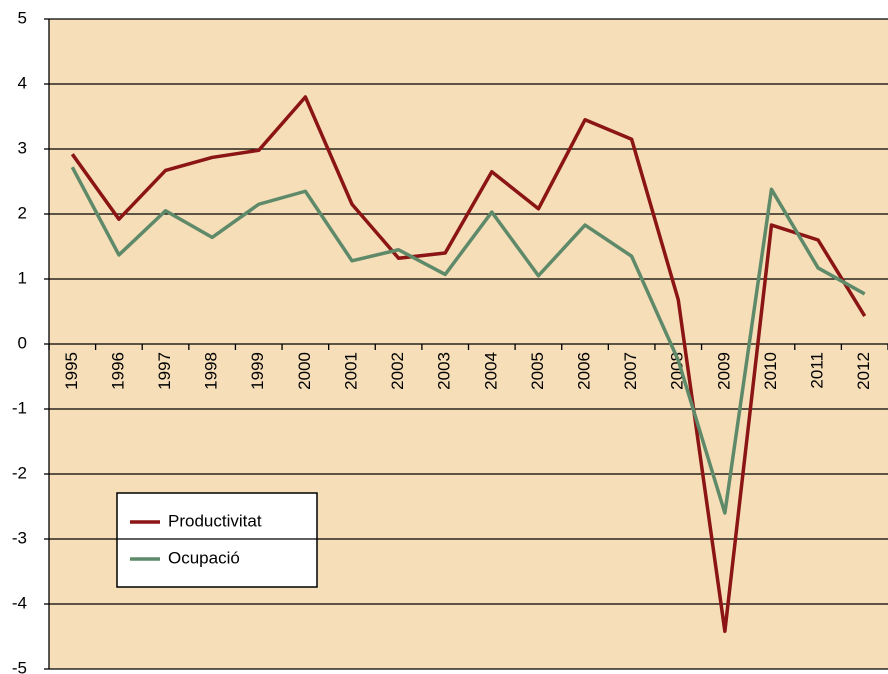  I want to click on legend-label: Productivitat, so click(215, 520).